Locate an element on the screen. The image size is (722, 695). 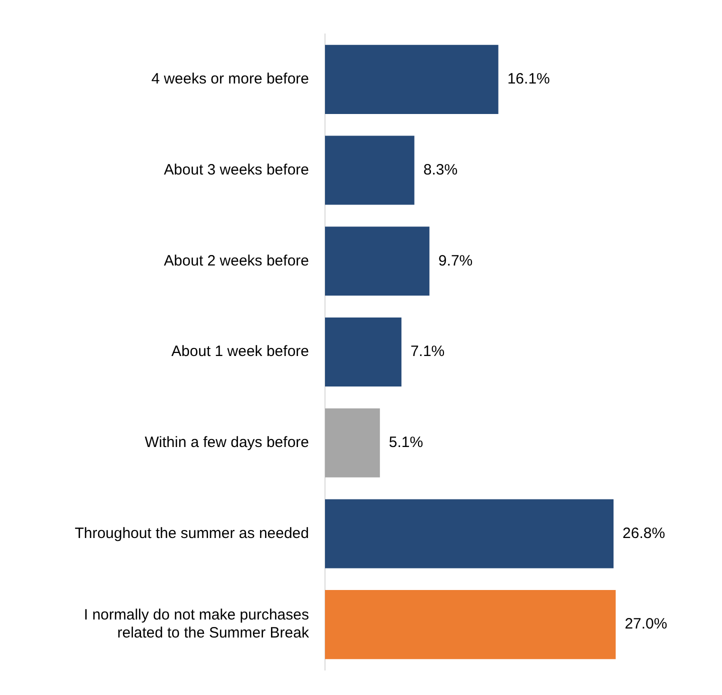
data-label: 27.0% is located at coordinates (646, 624).